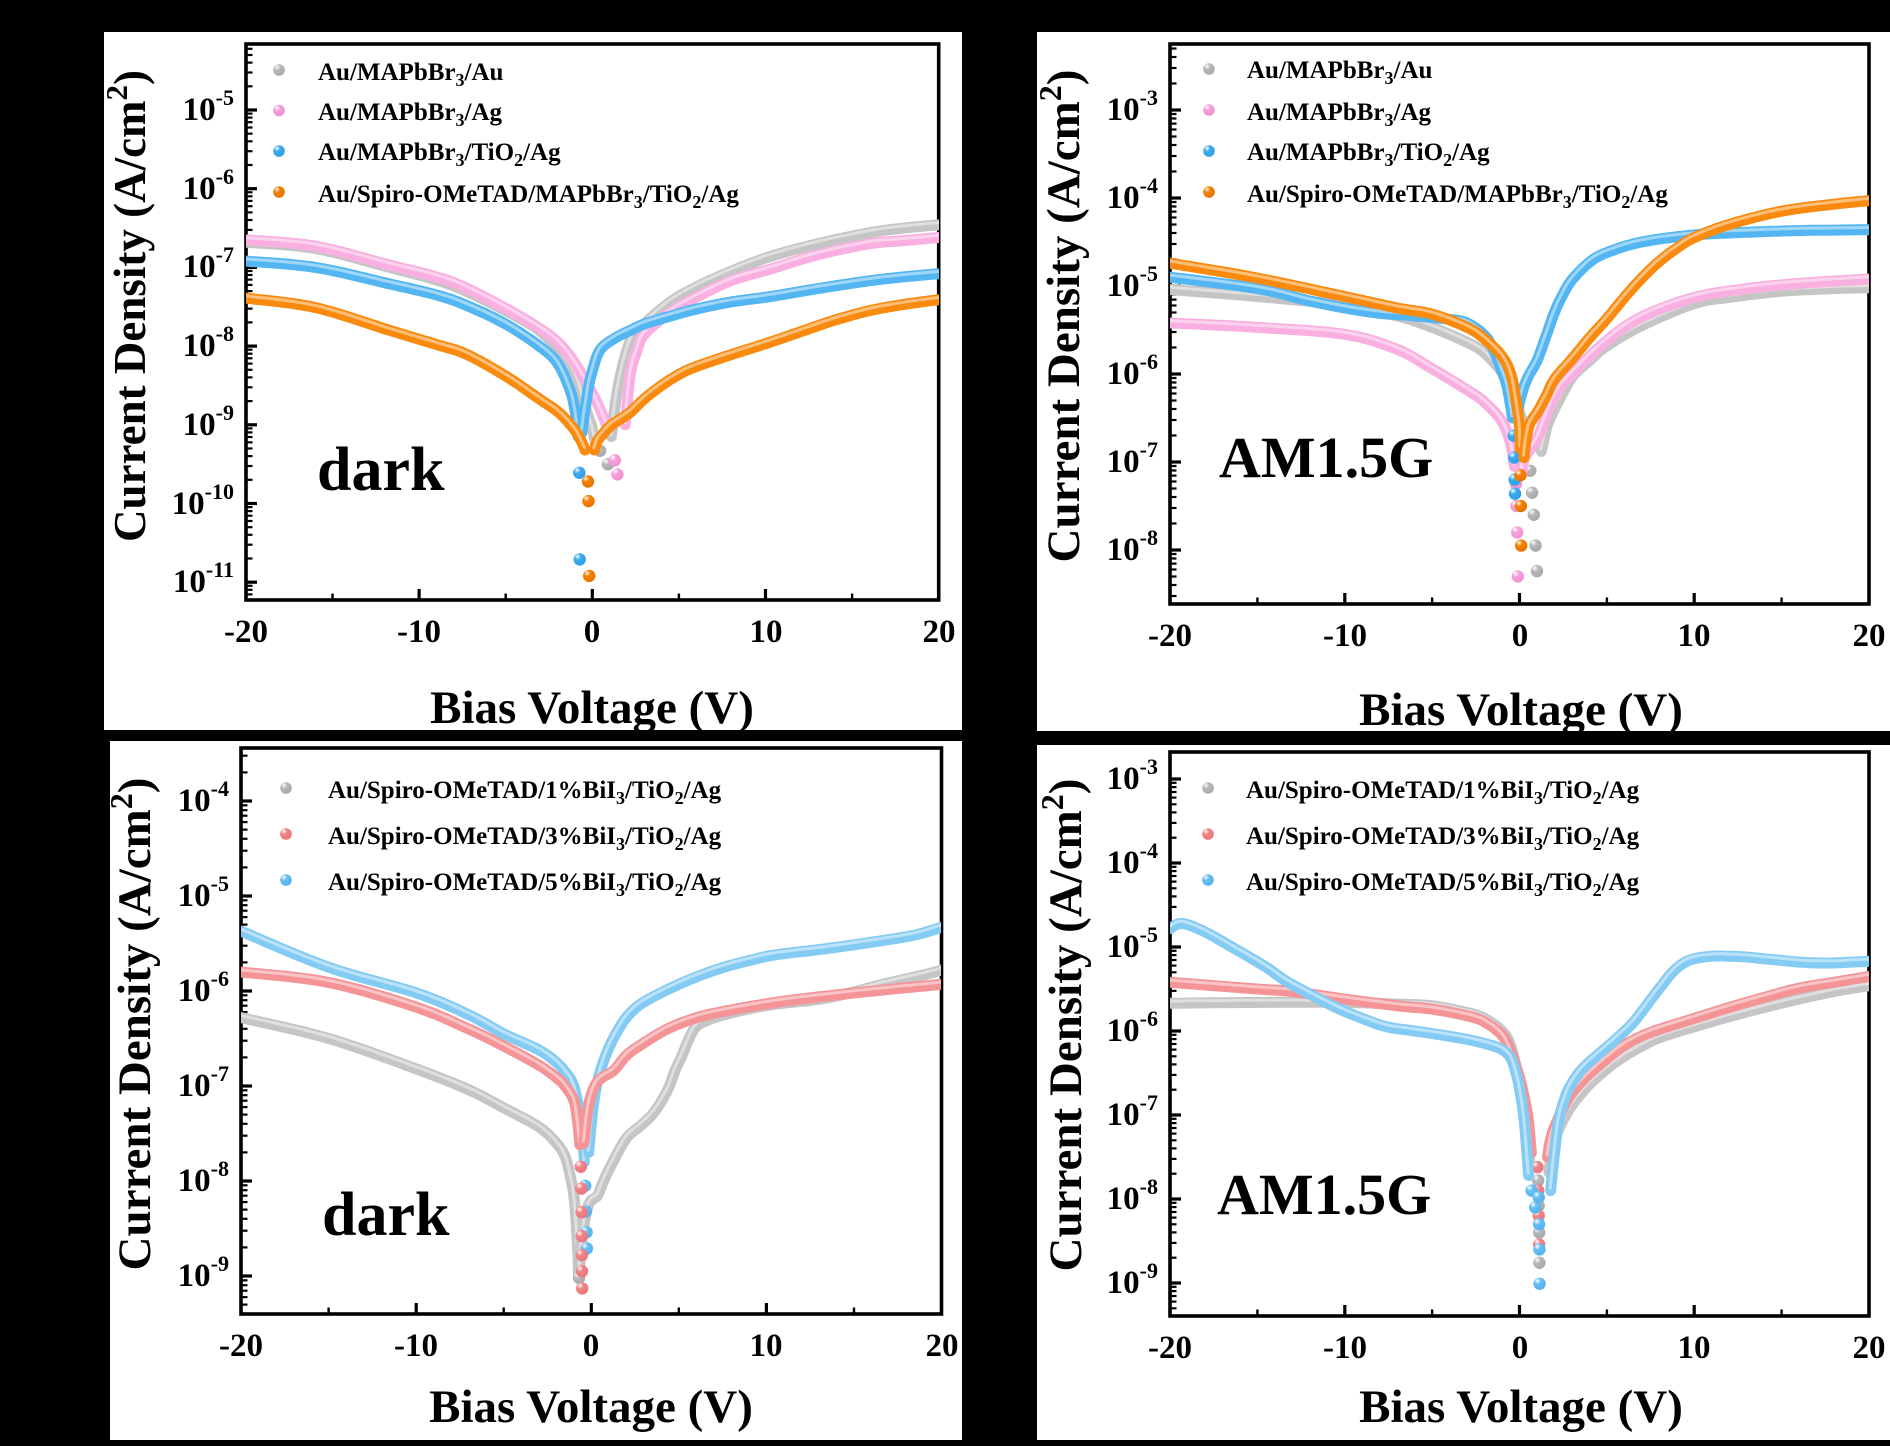  Describe the element at coordinates (1132, 282) in the screenshot. I see `svg-text: 10⁻⁵` at that location.